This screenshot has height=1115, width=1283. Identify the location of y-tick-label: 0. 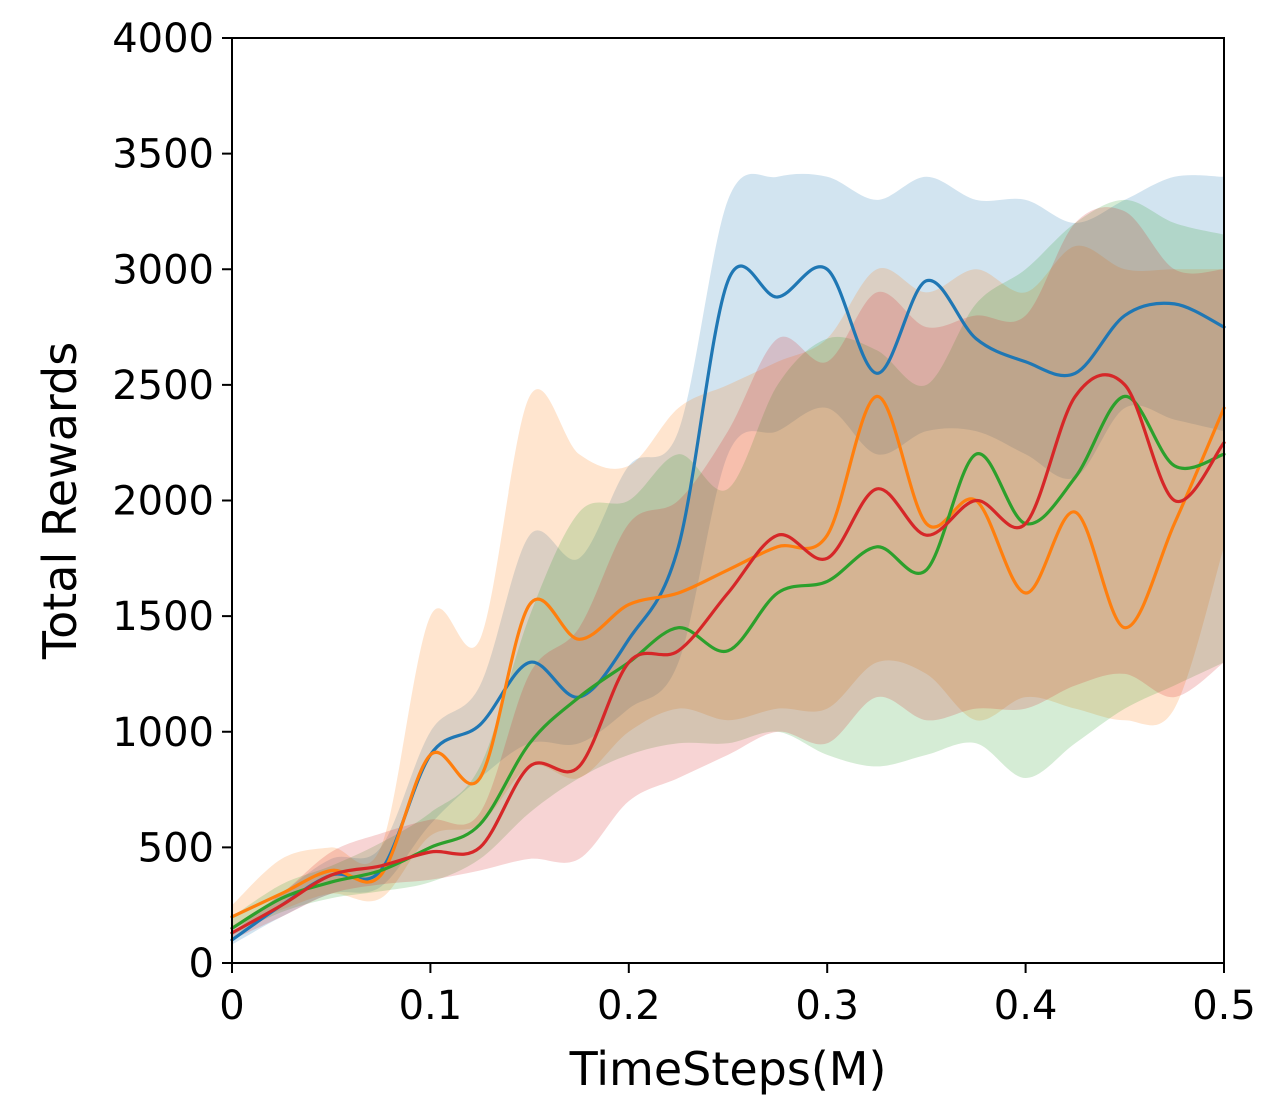
(201, 964).